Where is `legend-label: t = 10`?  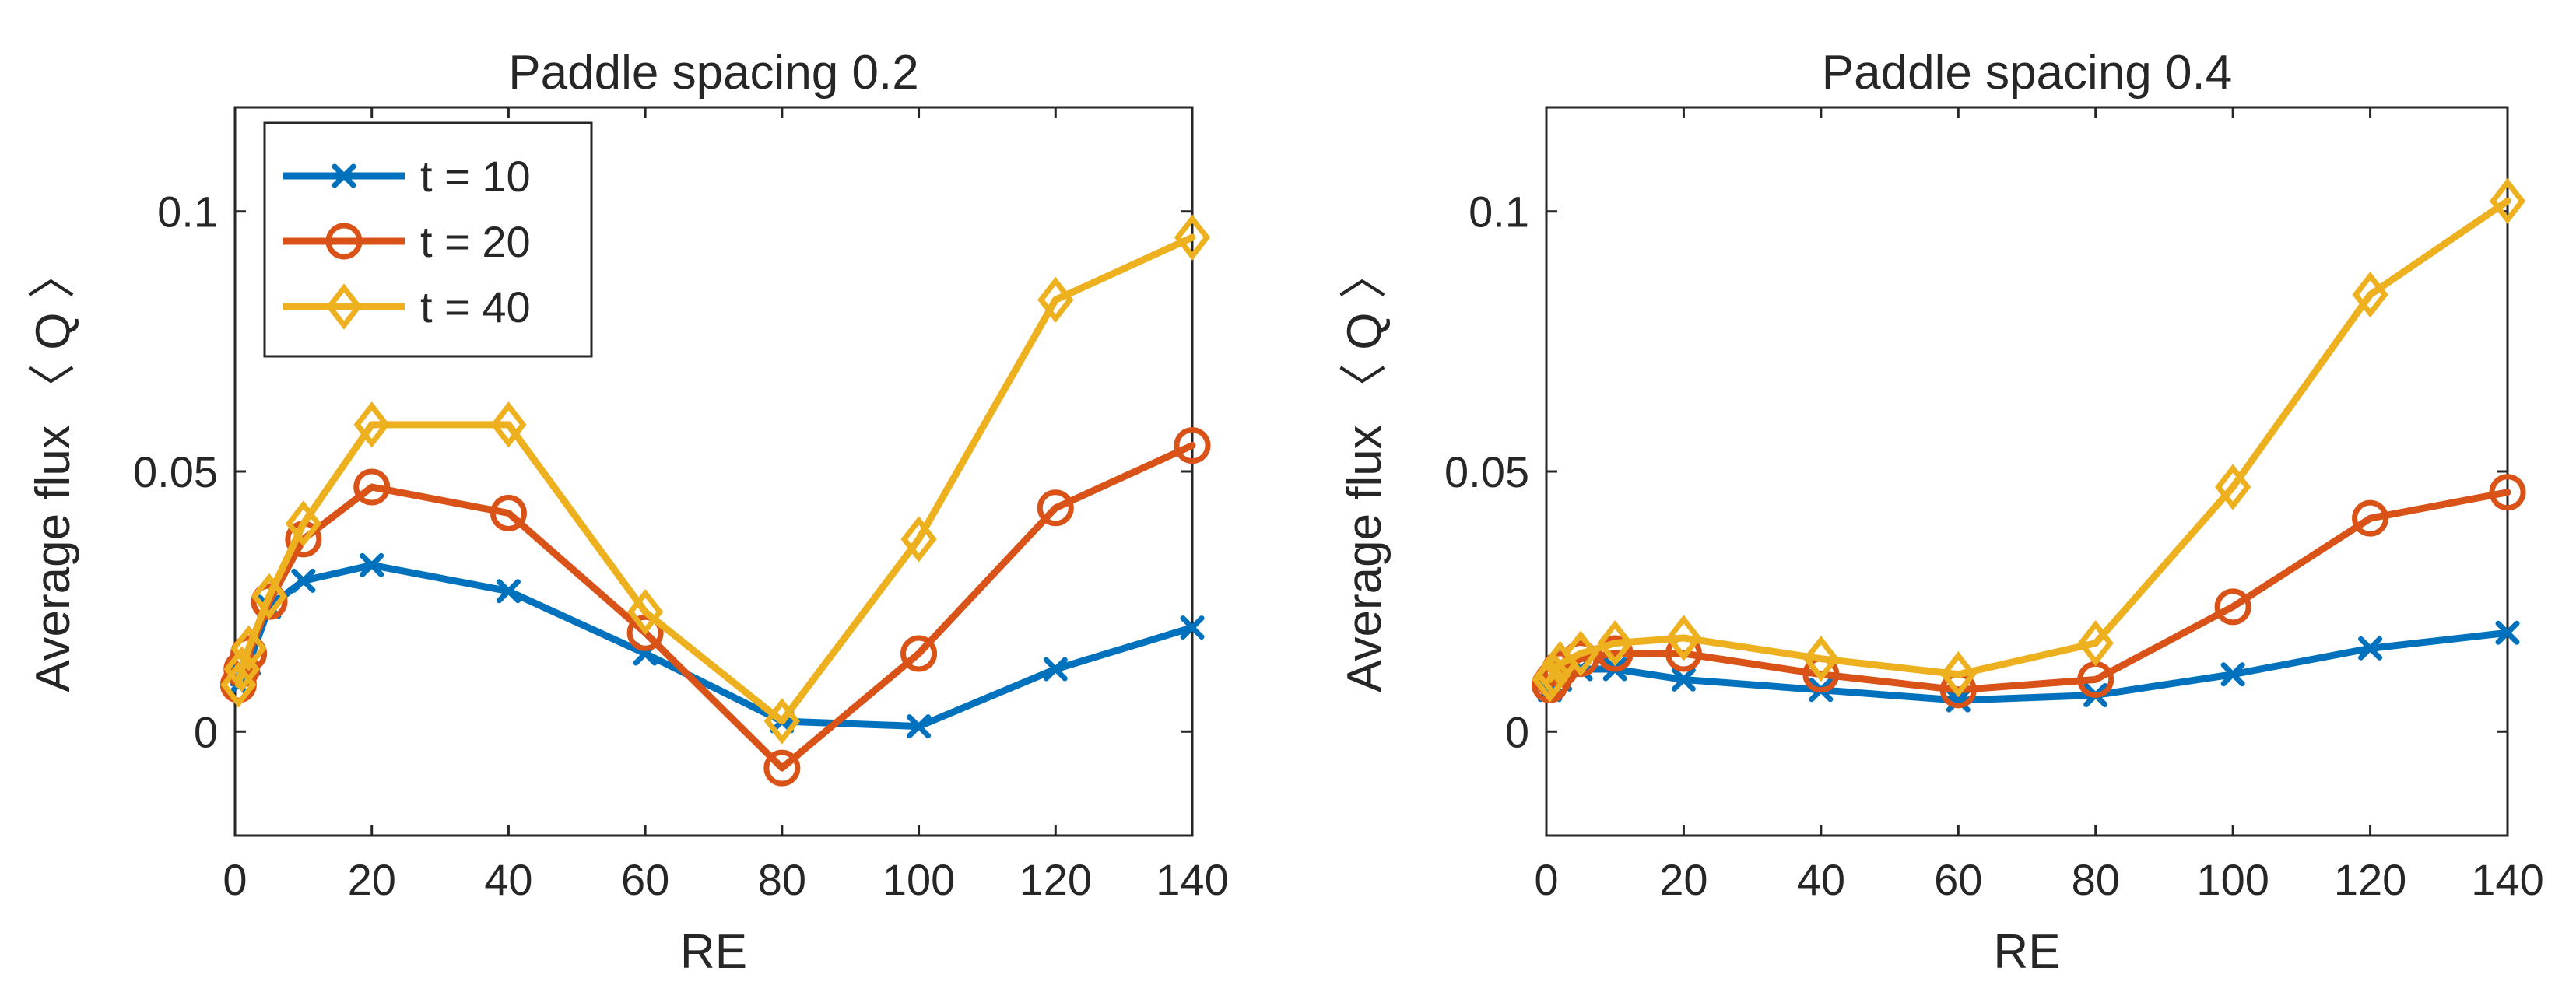 legend-label: t = 10 is located at coordinates (476, 176).